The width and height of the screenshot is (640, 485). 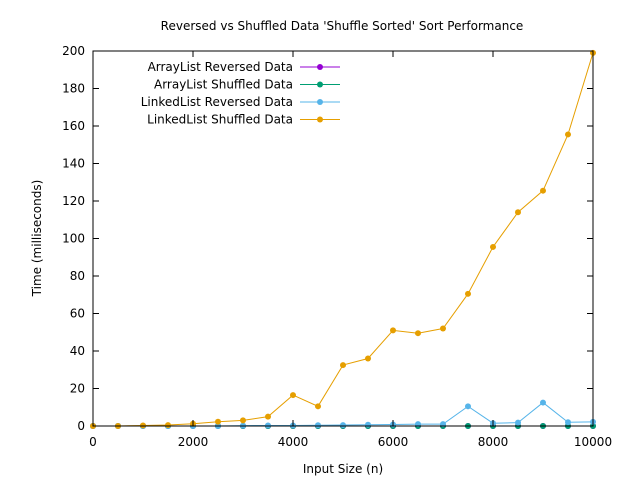 I want to click on y-tick-label: 40, so click(x=77, y=351).